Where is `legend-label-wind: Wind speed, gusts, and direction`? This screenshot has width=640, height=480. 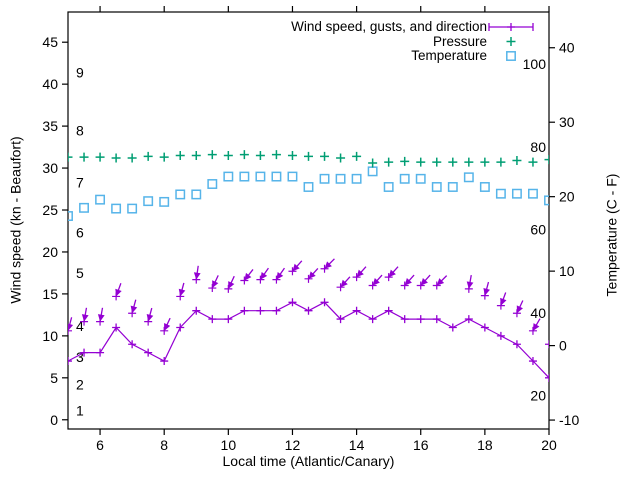
legend-label-wind: Wind speed, gusts, and direction is located at coordinates (389, 26).